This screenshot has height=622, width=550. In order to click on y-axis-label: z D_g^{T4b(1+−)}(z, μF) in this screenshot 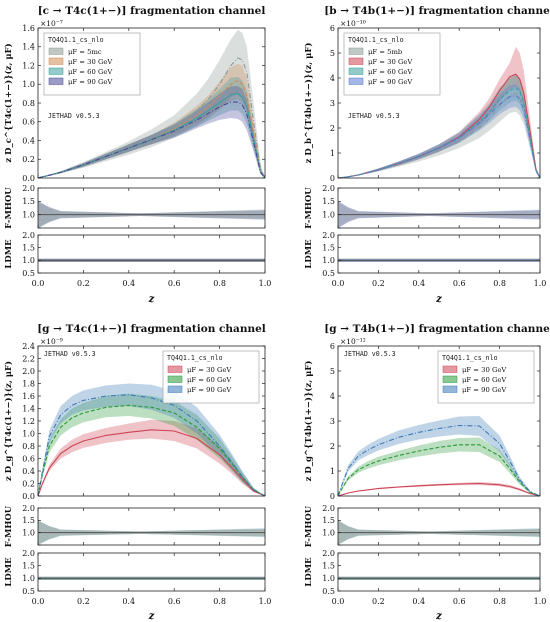, I will do `click(308, 421)`.